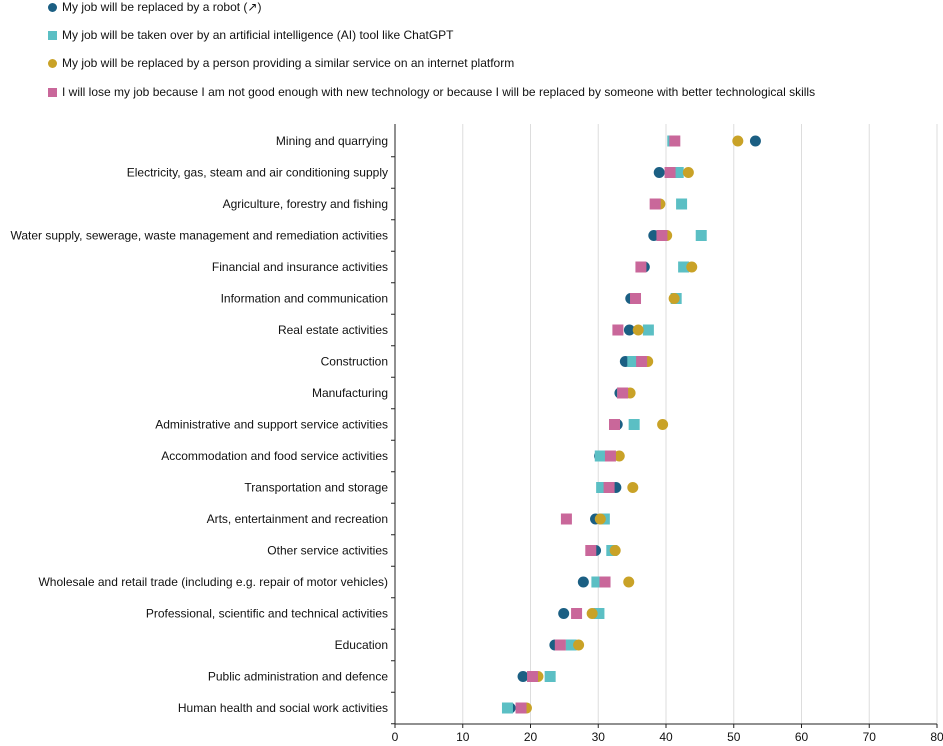  I want to click on x-tick-label: 40, so click(666, 737).